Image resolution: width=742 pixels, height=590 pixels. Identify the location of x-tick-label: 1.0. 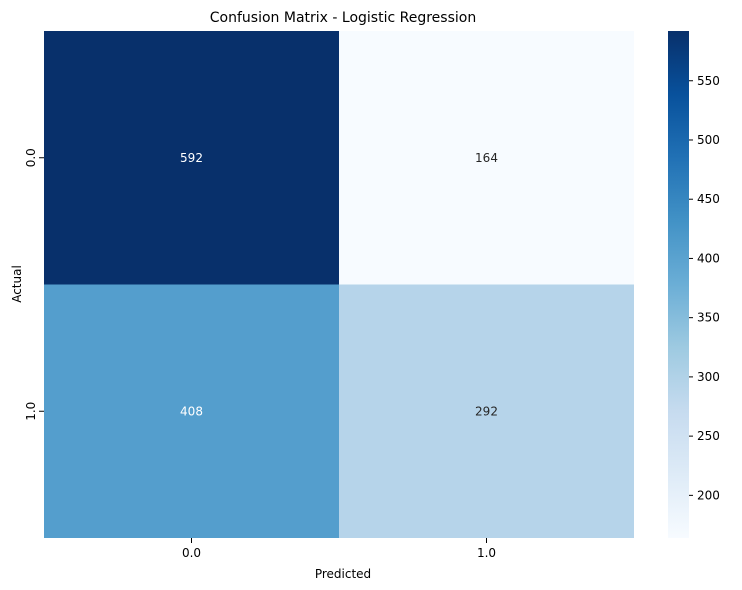
(486, 553).